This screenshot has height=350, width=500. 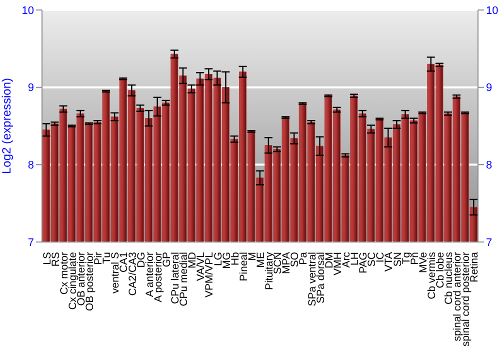 I want to click on x-tick-label: RS, so click(x=56, y=259).